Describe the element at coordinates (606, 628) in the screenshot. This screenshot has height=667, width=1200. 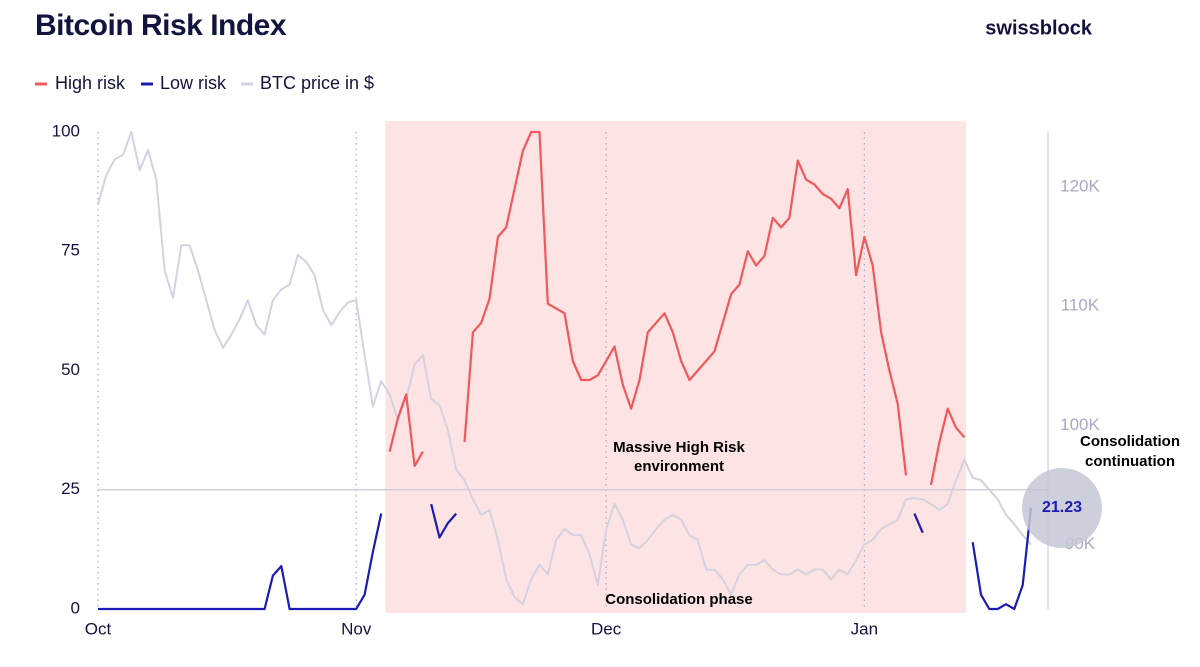
I see `x-tick-label: Dec` at that location.